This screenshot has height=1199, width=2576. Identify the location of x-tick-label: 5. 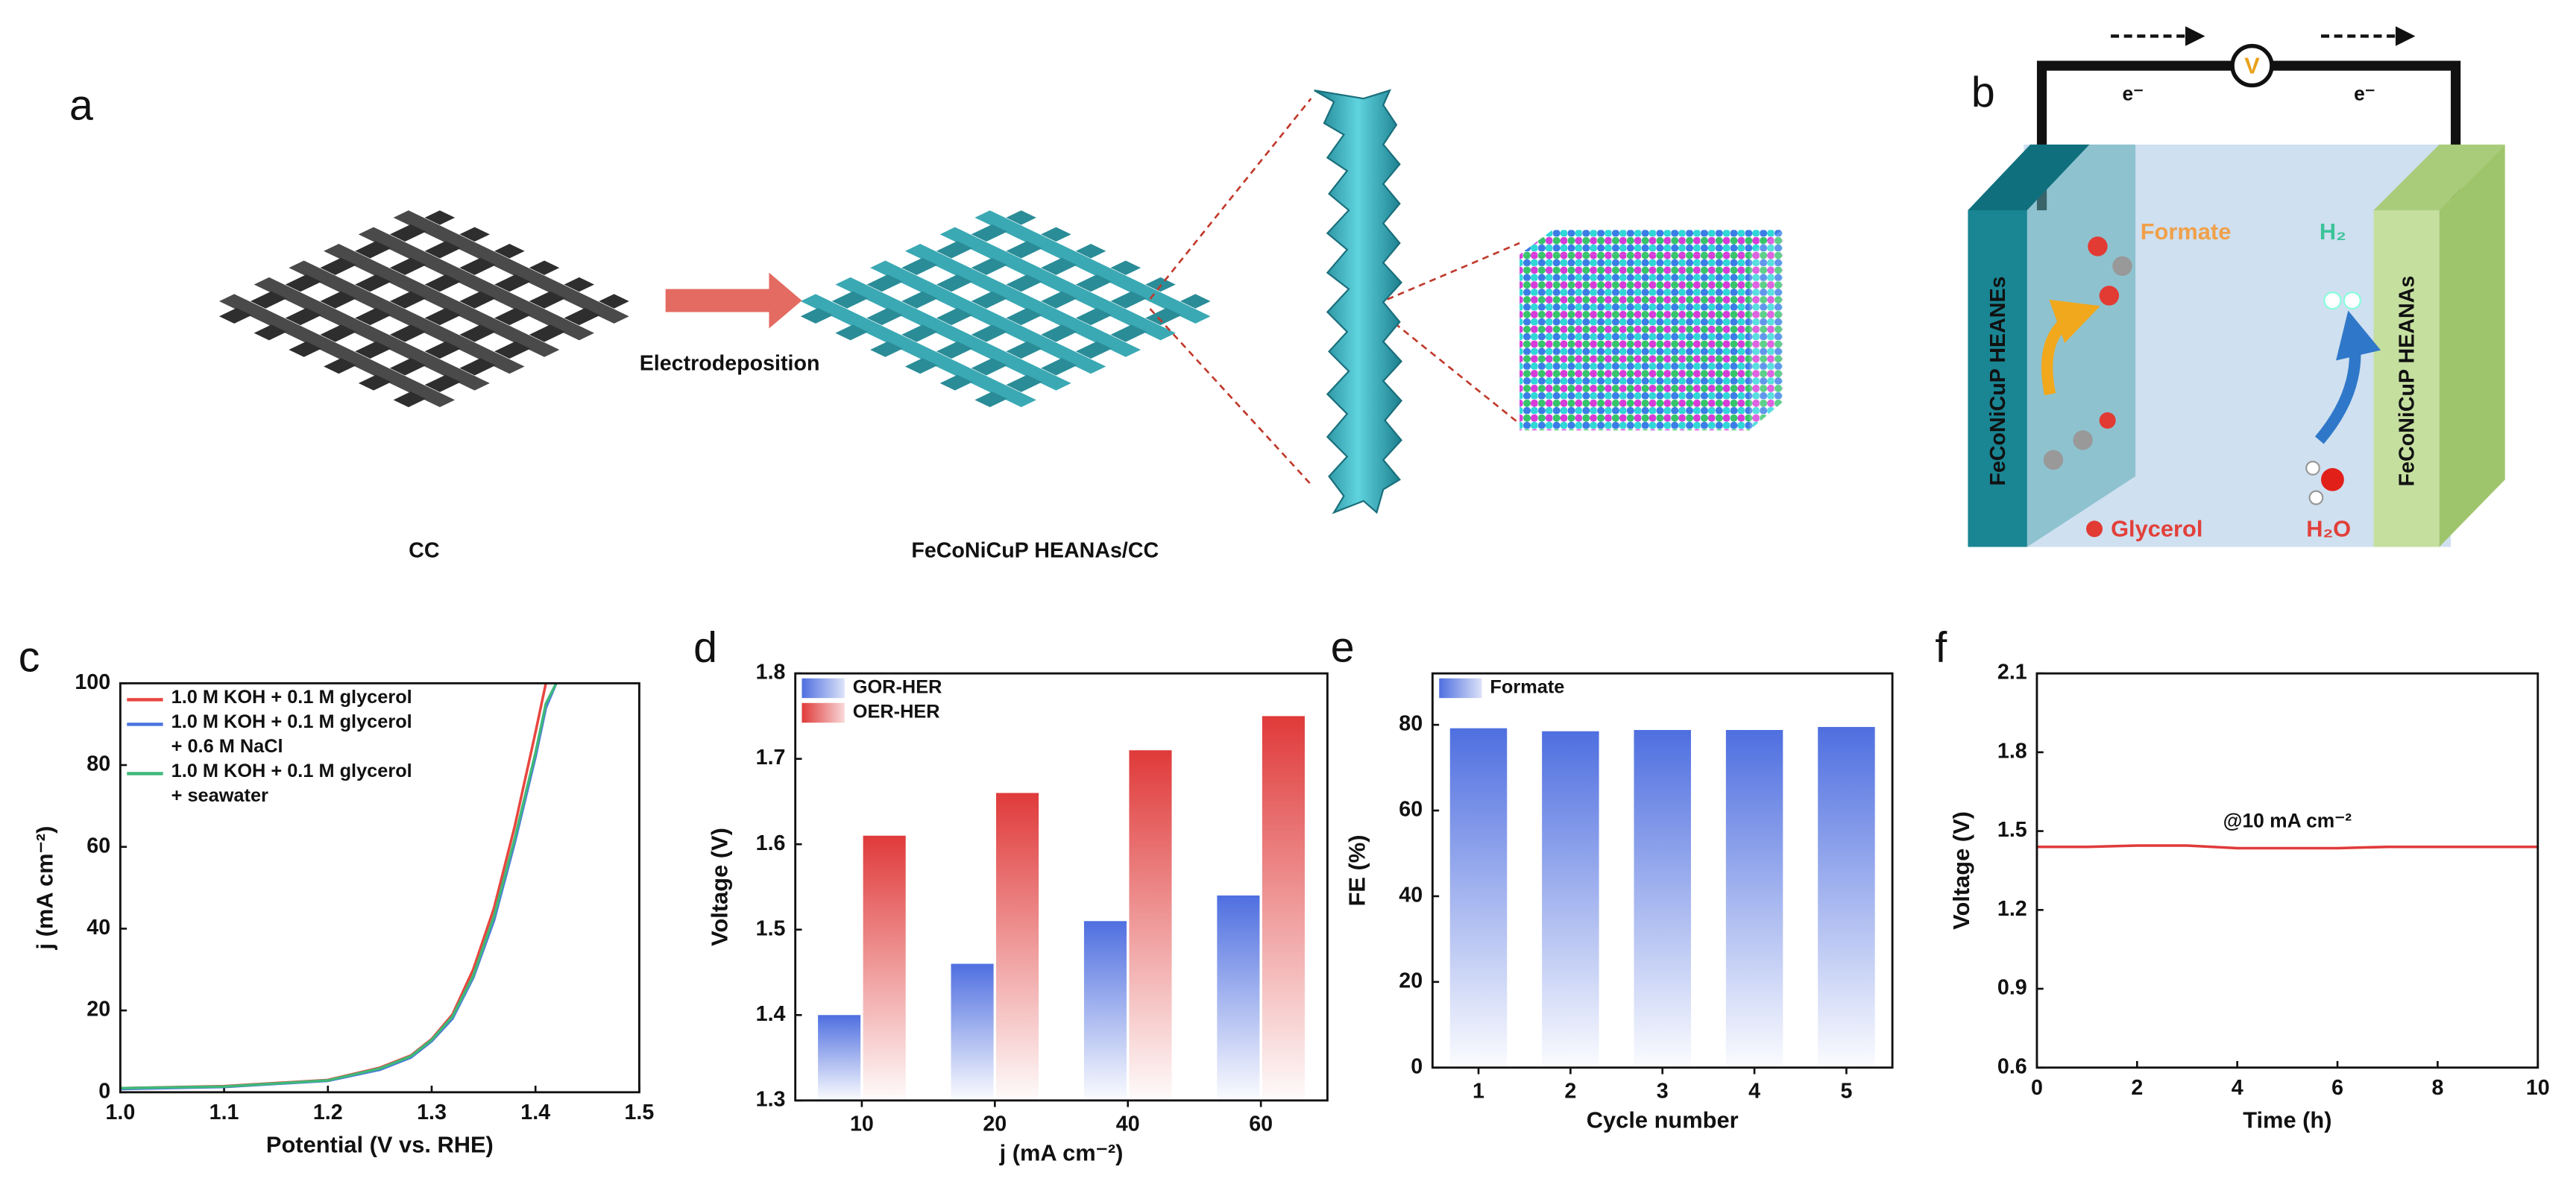
(1846, 1091).